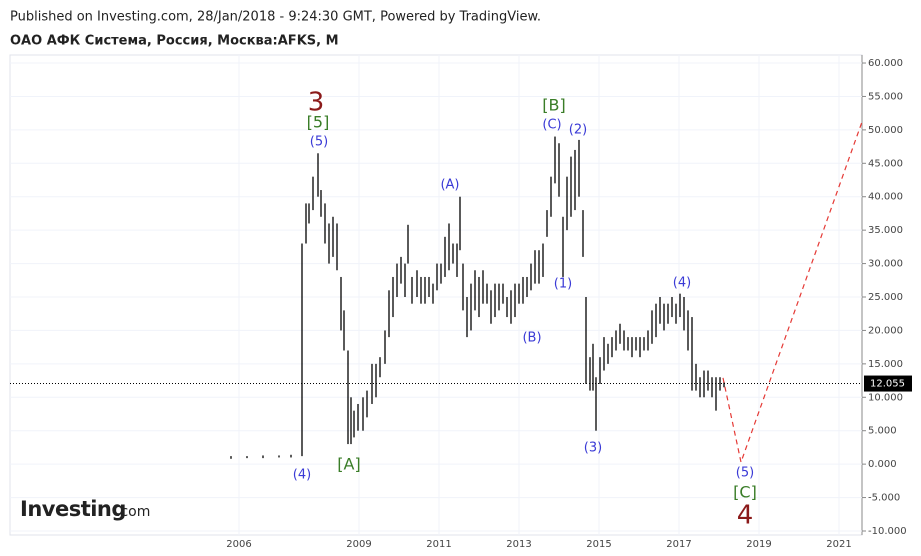 This screenshot has width=921, height=556. Describe the element at coordinates (133, 512) in the screenshot. I see `logo-suffix: .com` at that location.